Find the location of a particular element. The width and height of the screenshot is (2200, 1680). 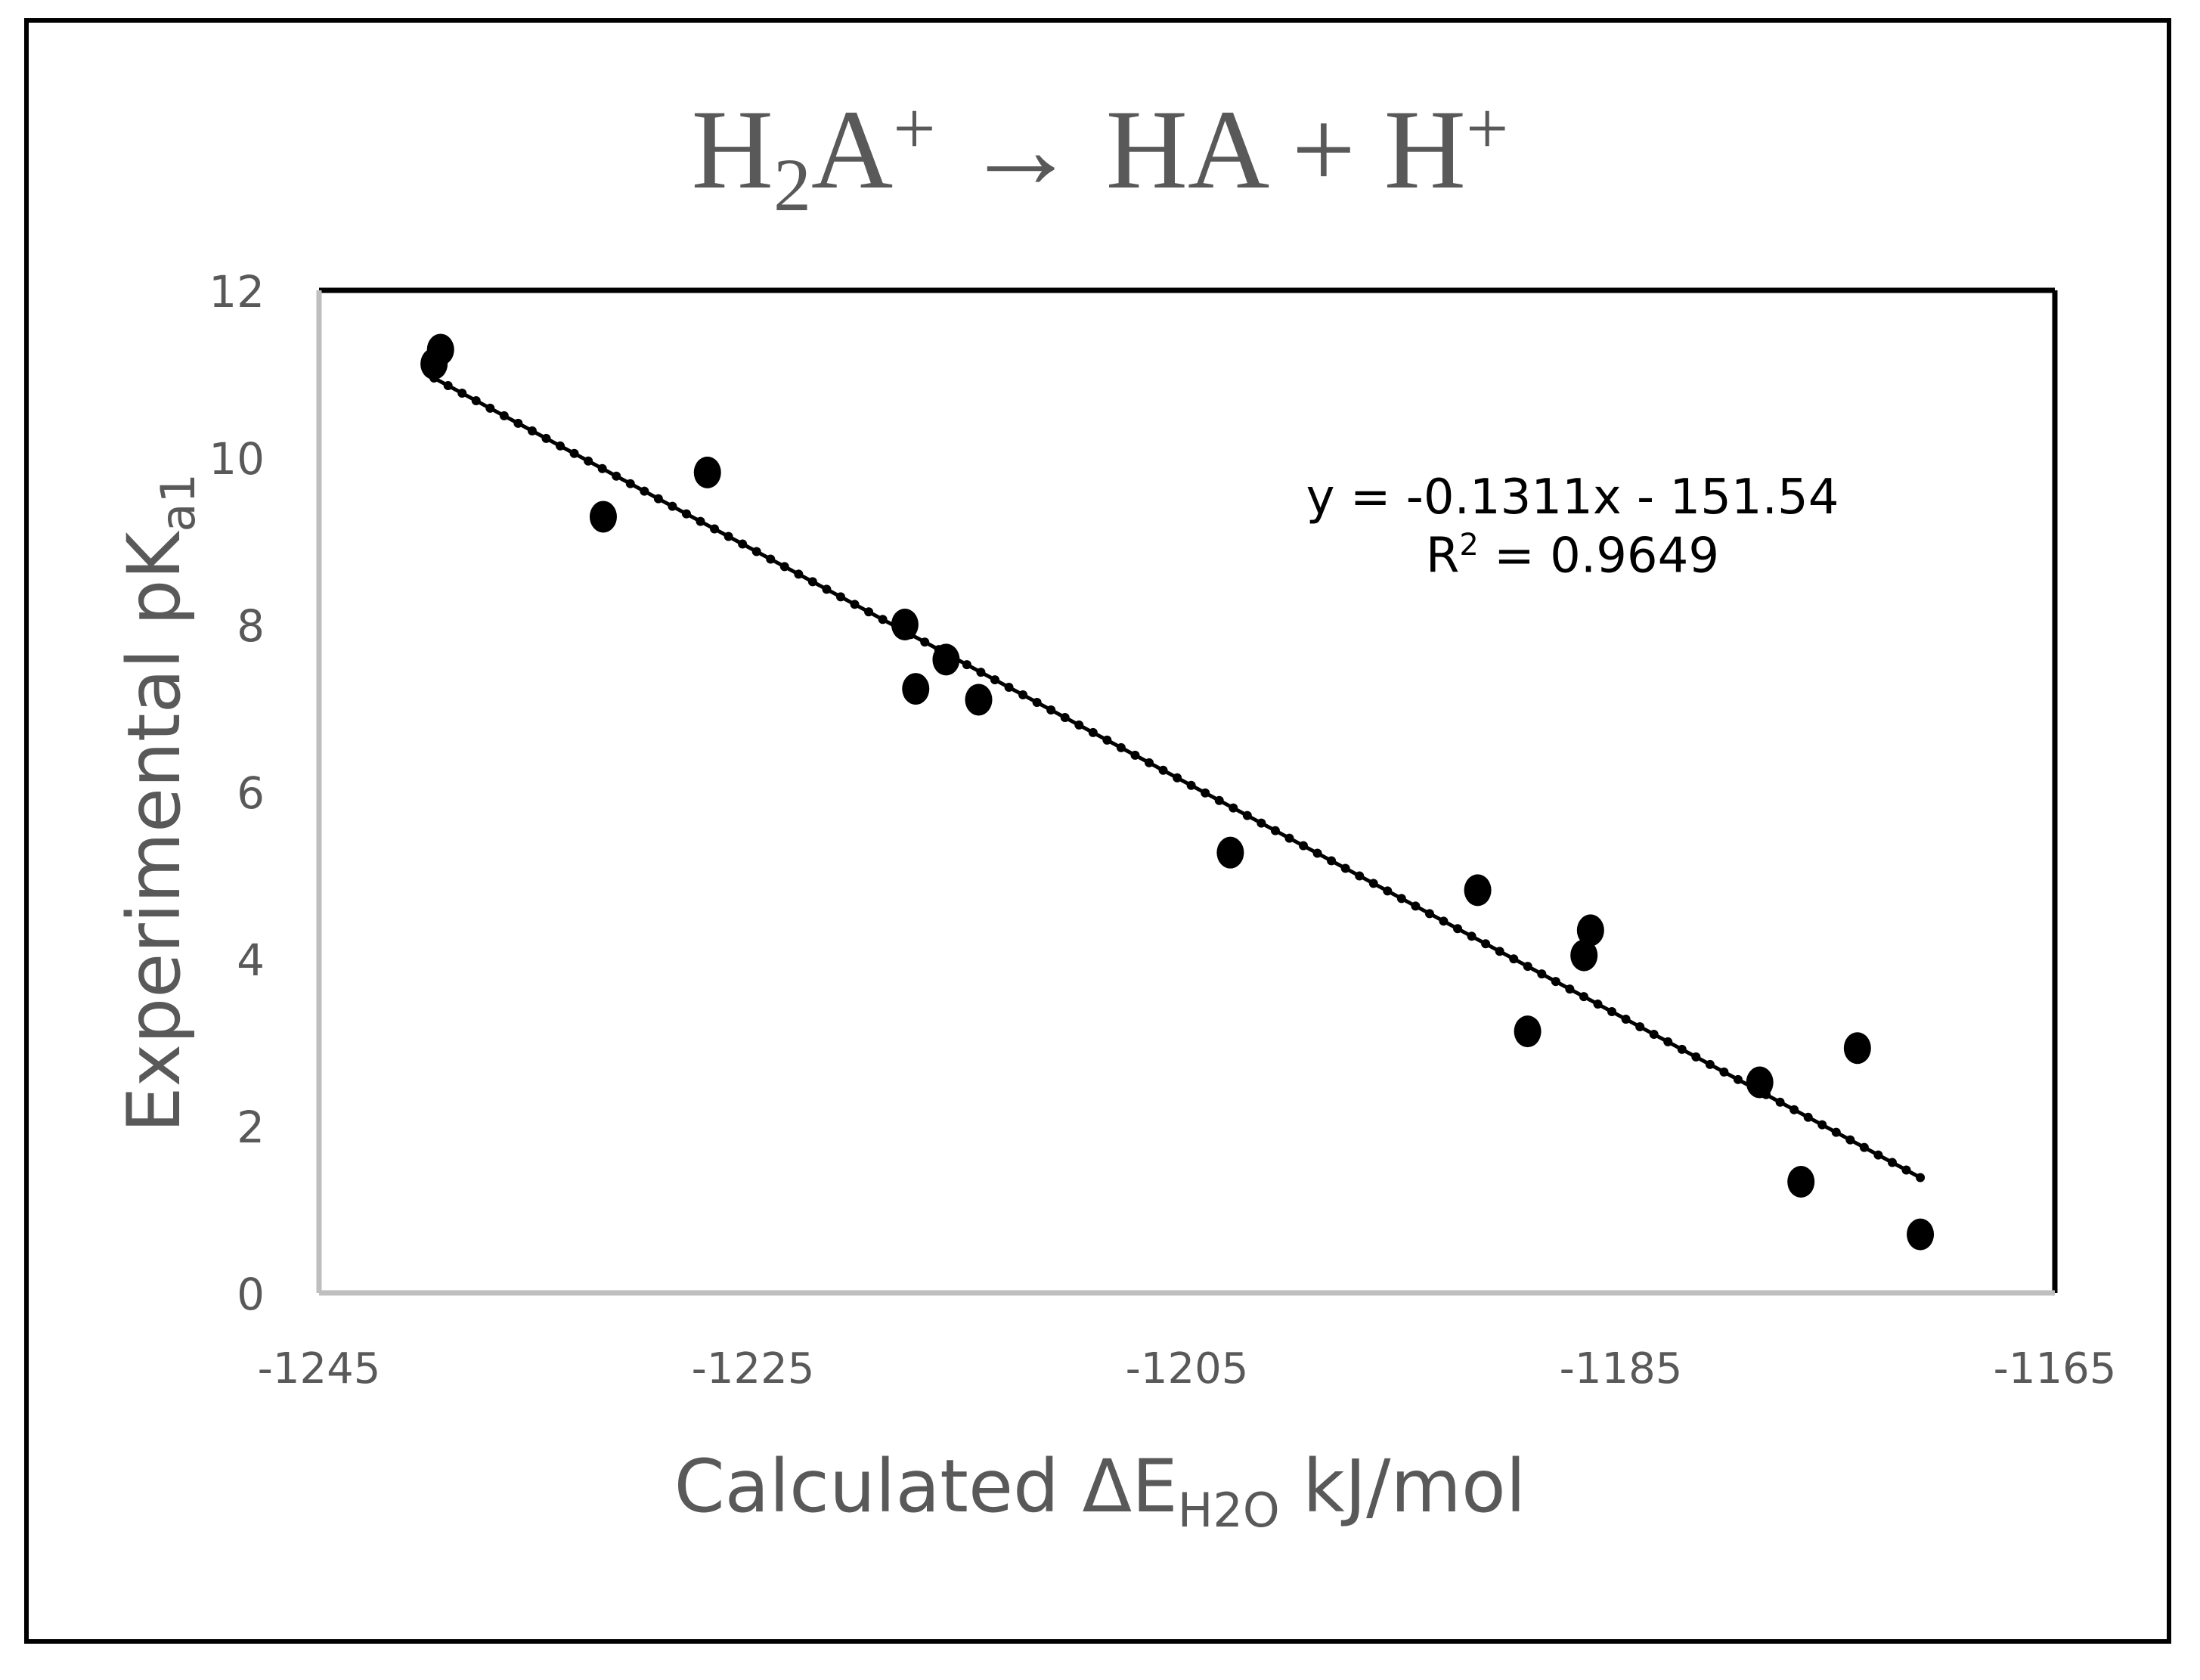

x-tick-1225: -1225 is located at coordinates (753, 1368).